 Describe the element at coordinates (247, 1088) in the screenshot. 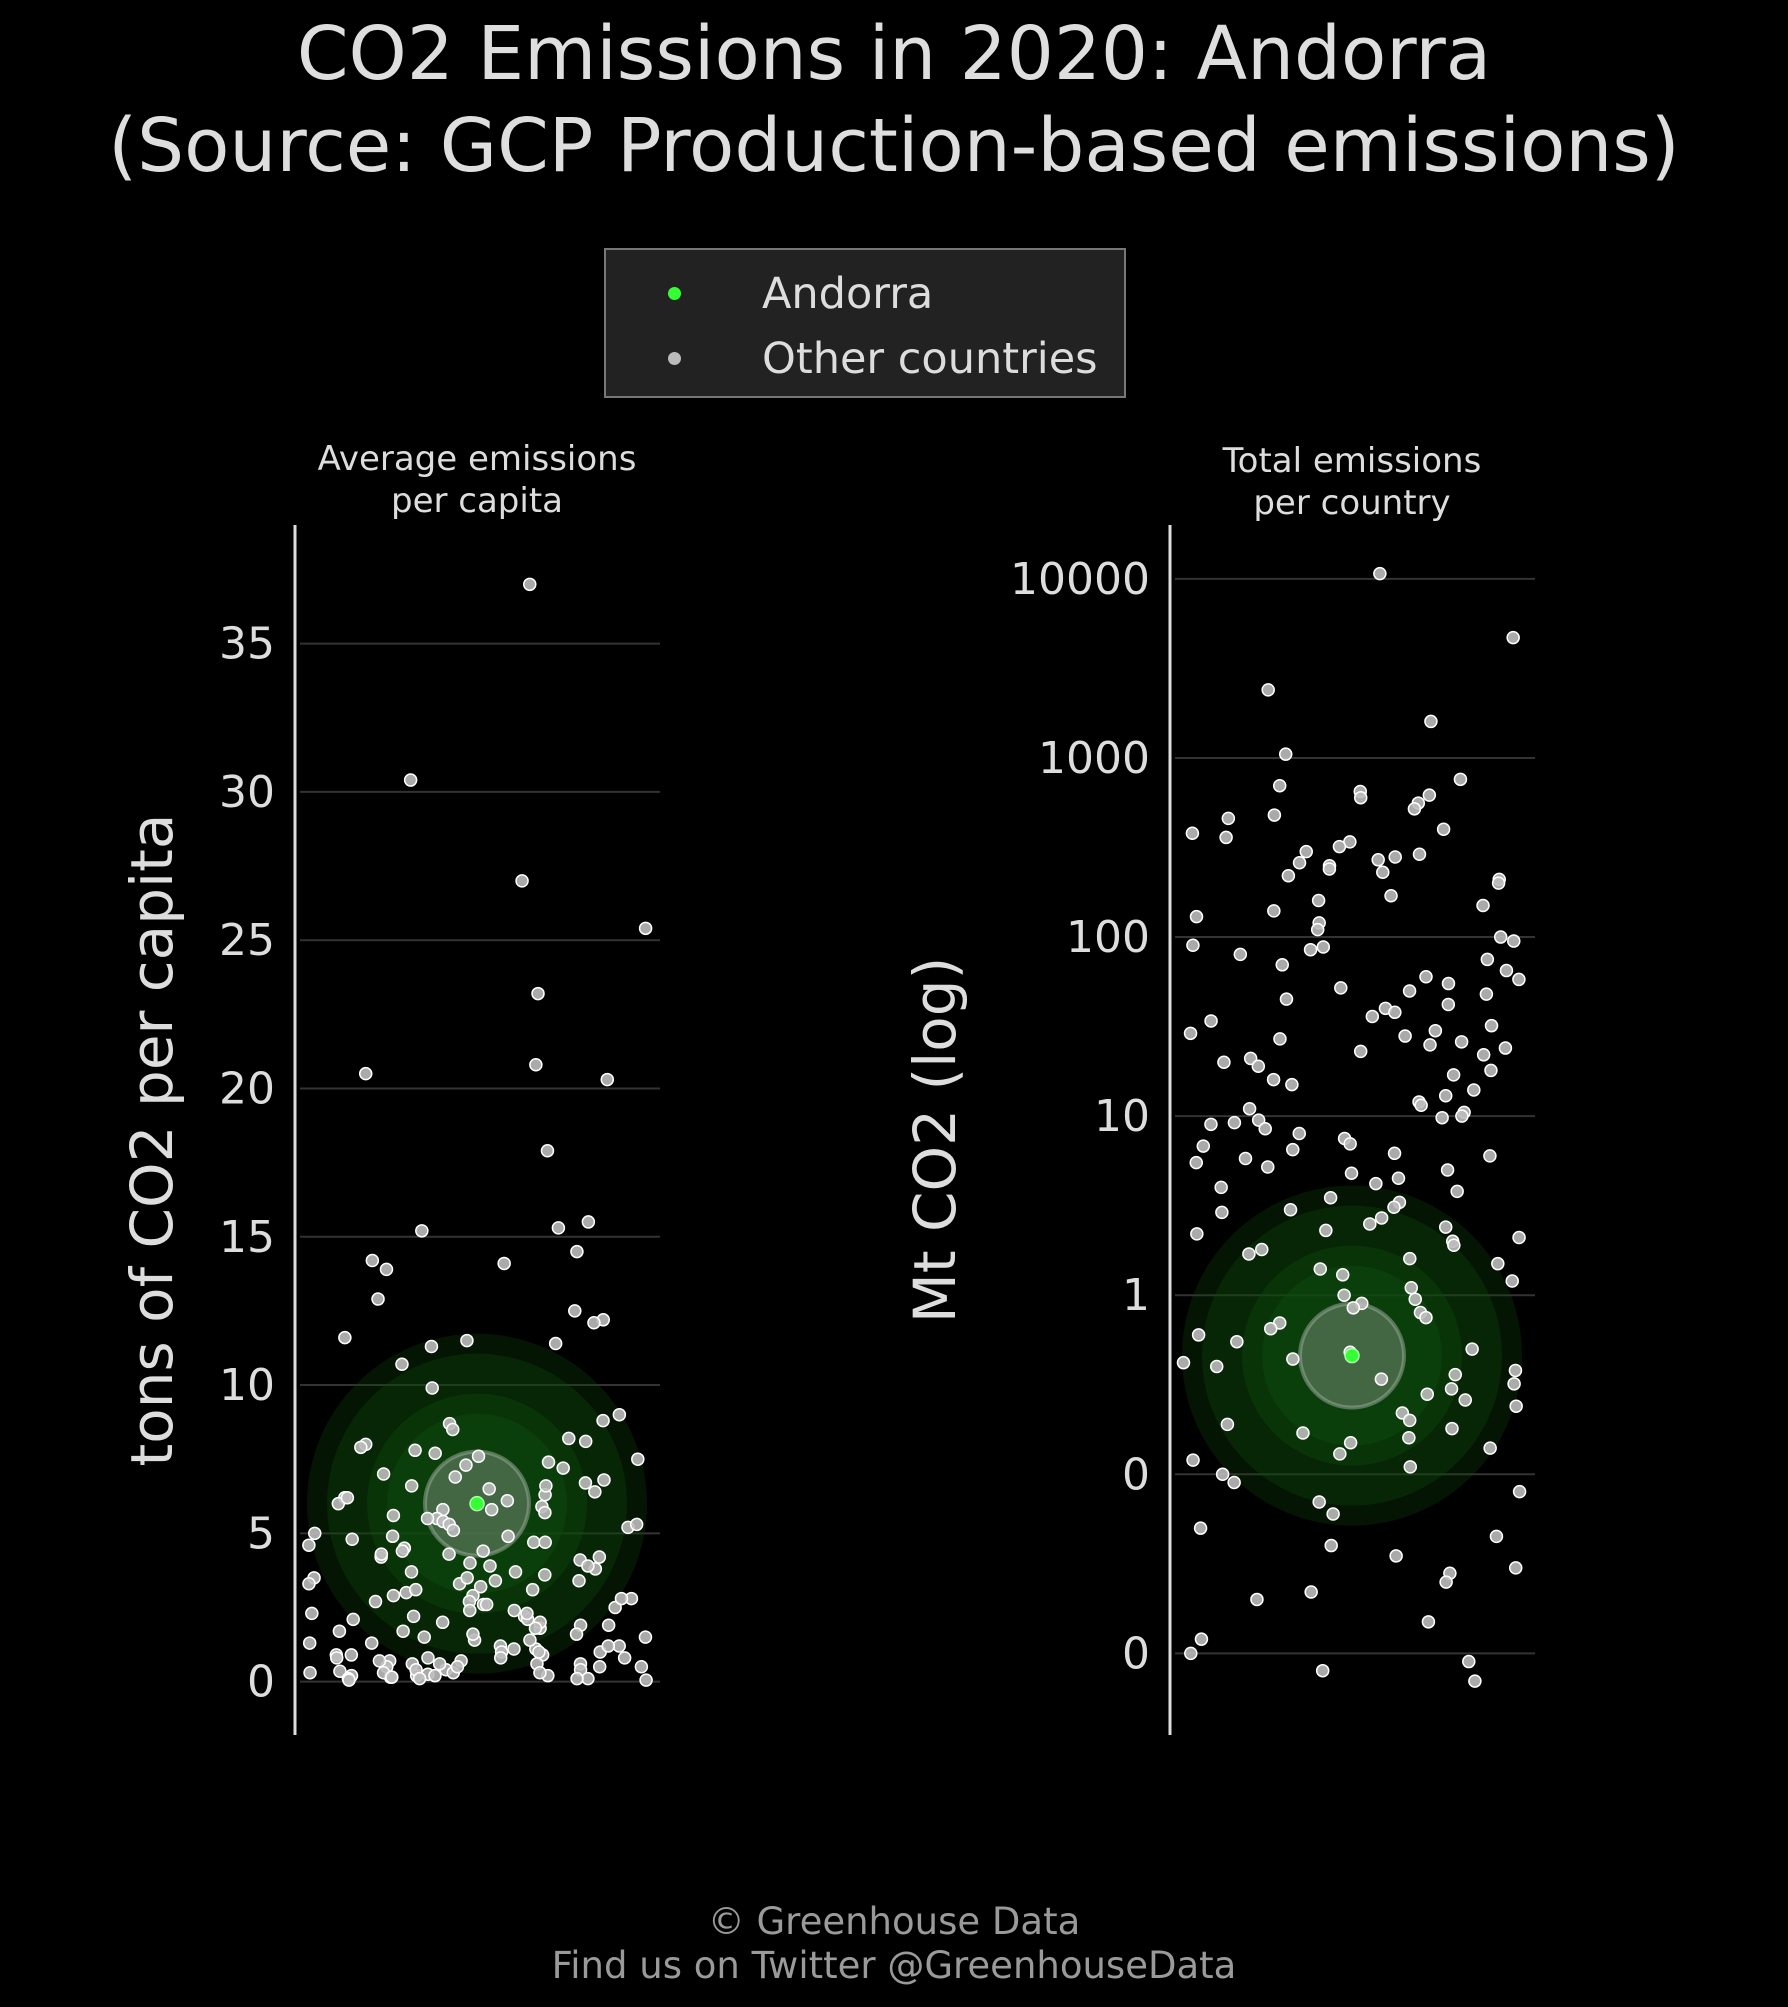

I see `y-tick-label: 20` at that location.